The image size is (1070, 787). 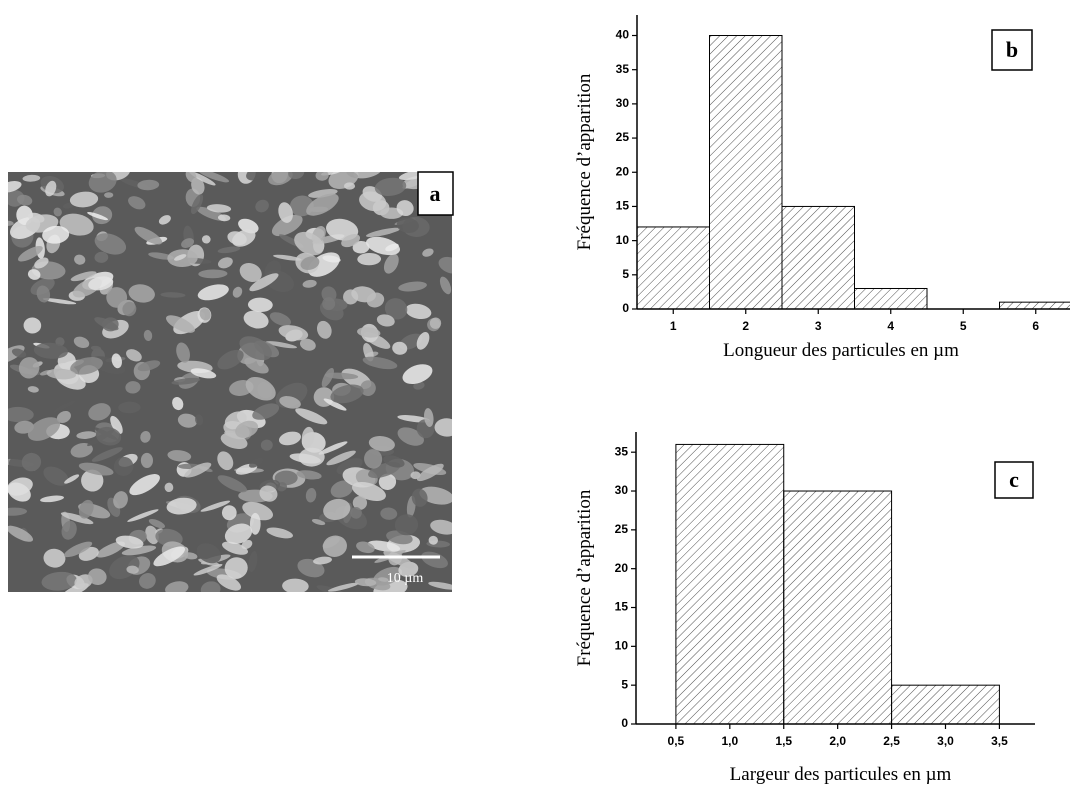 I want to click on x-tick-label: 3,5, so click(x=999, y=741).